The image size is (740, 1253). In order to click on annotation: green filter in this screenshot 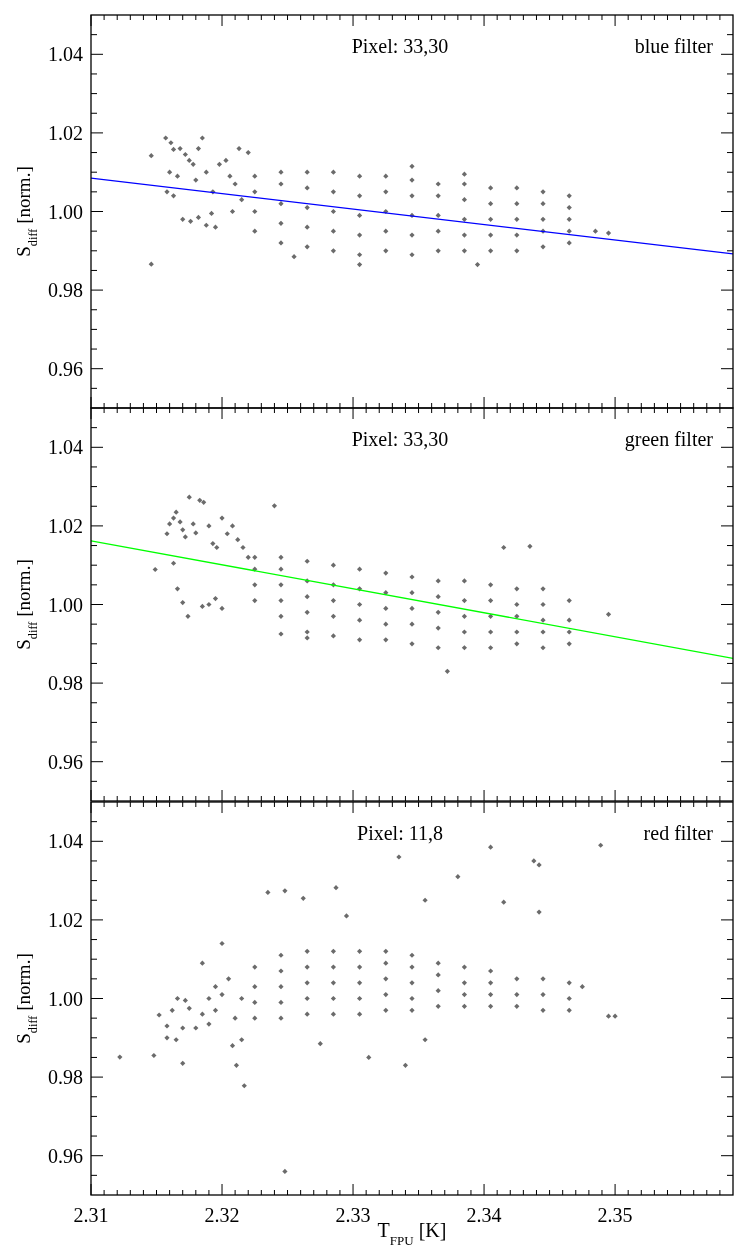, I will do `click(669, 439)`.